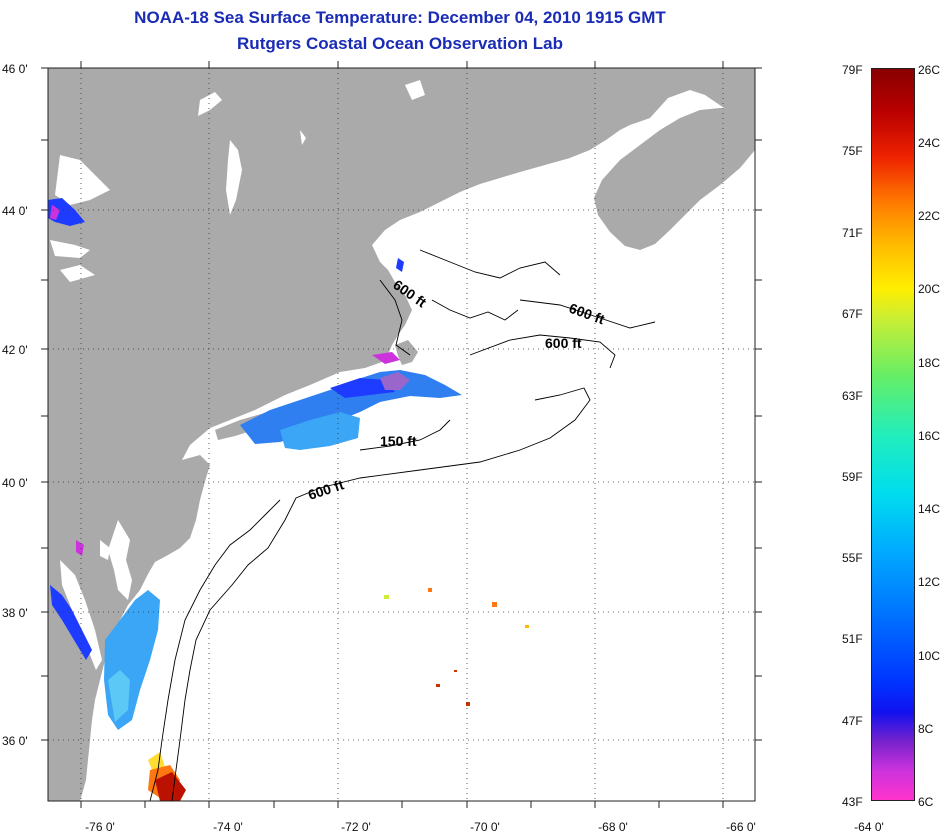 Image resolution: width=944 pixels, height=840 pixels. What do you see at coordinates (674, 179) in the screenshot?
I see `land-nova-scotia` at bounding box center [674, 179].